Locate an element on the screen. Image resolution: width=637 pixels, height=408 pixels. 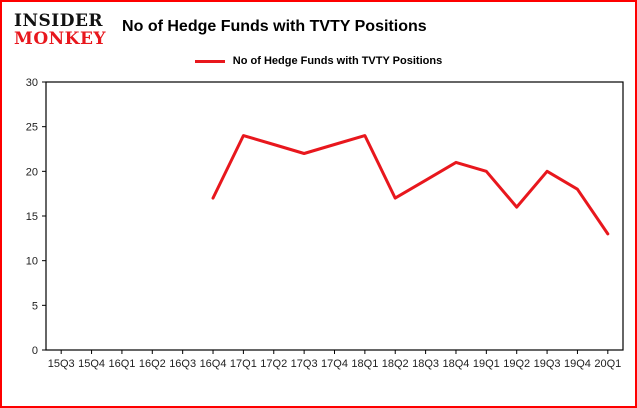
y-tick-label: 0 is located at coordinates (35, 351).